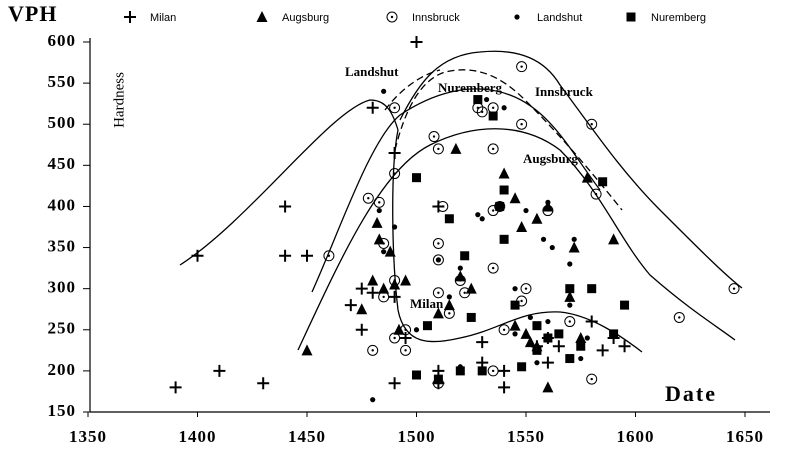 This screenshot has height=461, width=807. I want to click on x-tick-label: 1650, so click(745, 436).